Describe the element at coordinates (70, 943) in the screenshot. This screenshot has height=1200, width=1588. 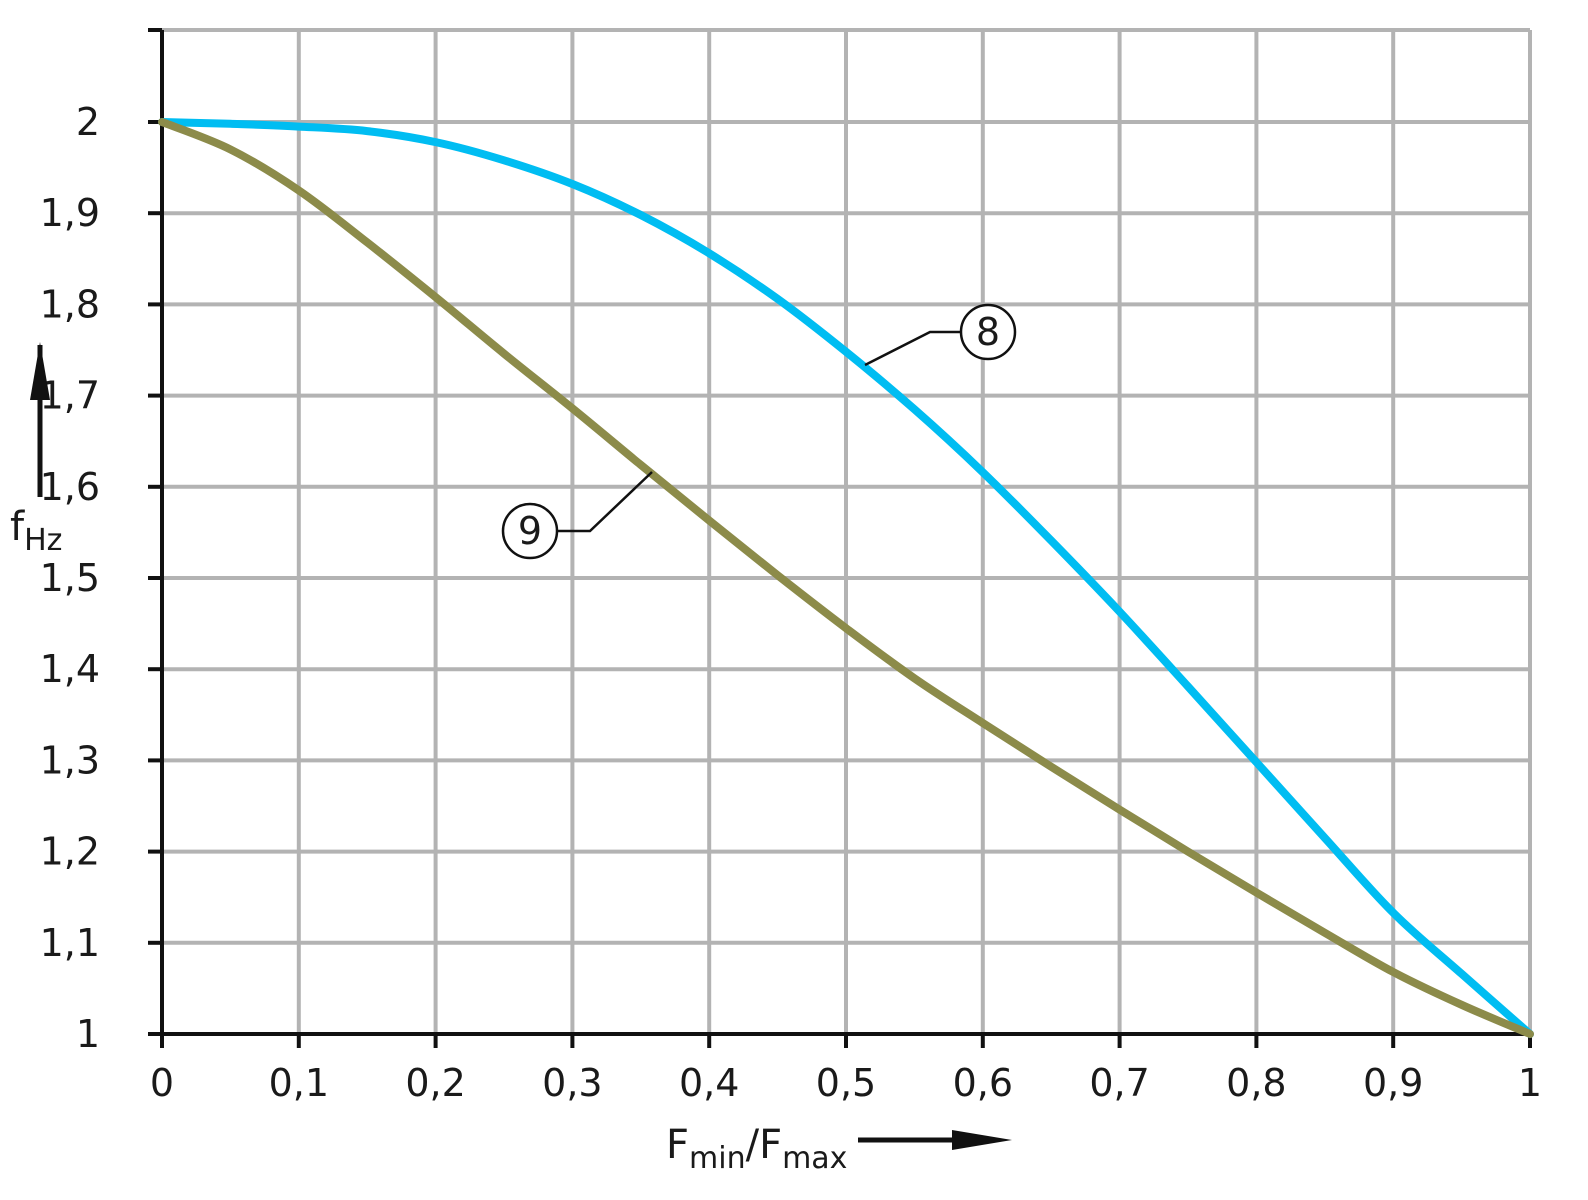
I see `y-tick-label: 1,1` at that location.